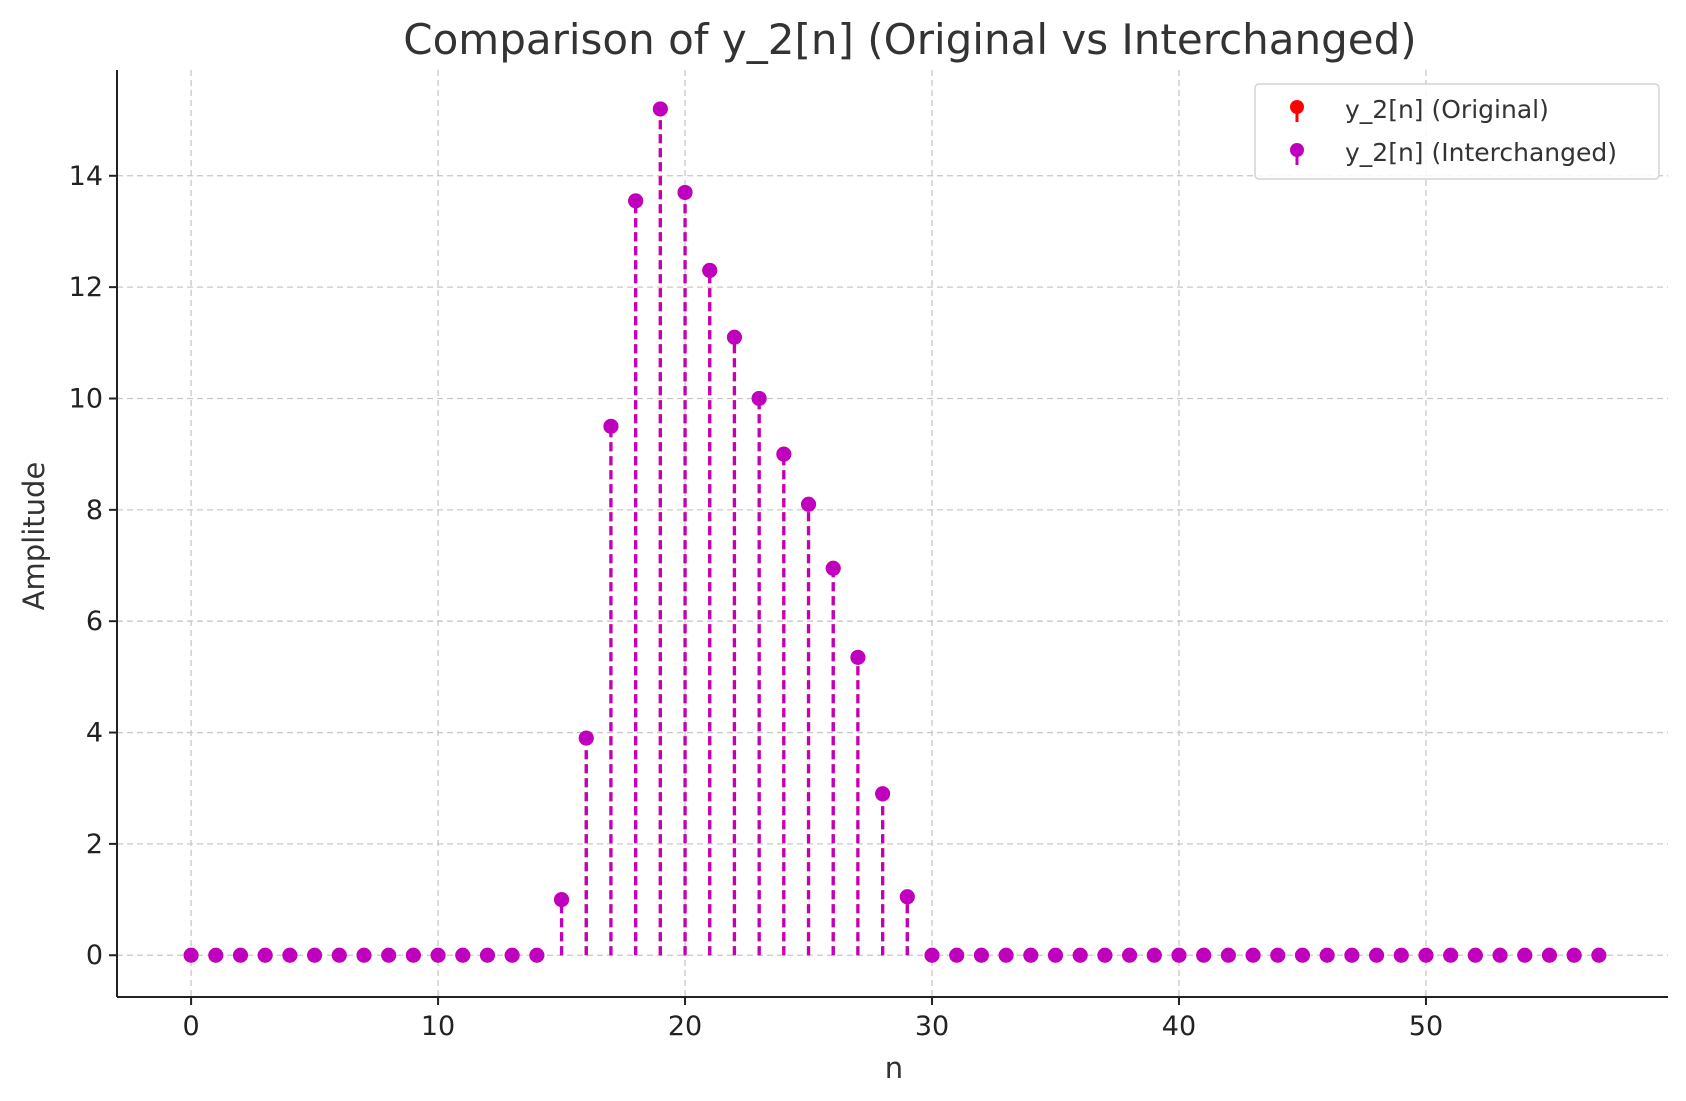 This screenshot has width=1686, height=1101. Describe the element at coordinates (94, 510) in the screenshot. I see `y-tick-label: 8` at that location.